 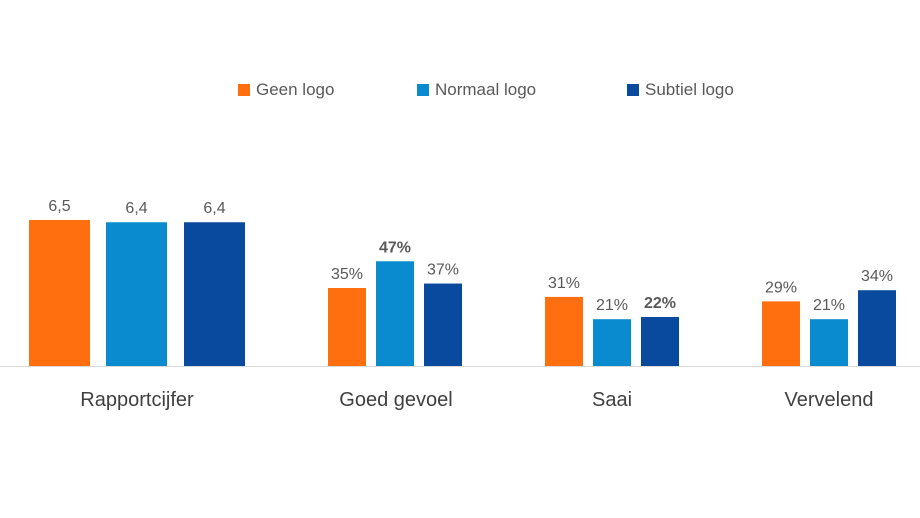 I want to click on bar-rapportcijfer-normaal-logo, so click(x=136, y=294).